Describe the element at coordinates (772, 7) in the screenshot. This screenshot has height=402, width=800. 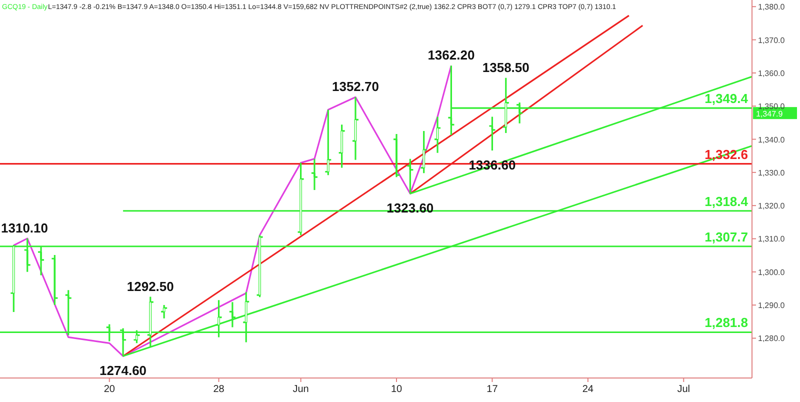
I see `y-tick-label: 1,380.0` at that location.